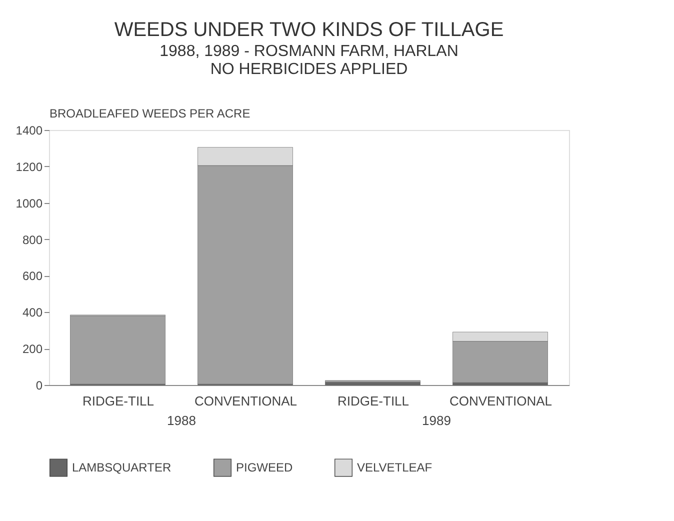 The height and width of the screenshot is (521, 674). Describe the element at coordinates (32, 349) in the screenshot. I see `y-tick-label: 200` at that location.